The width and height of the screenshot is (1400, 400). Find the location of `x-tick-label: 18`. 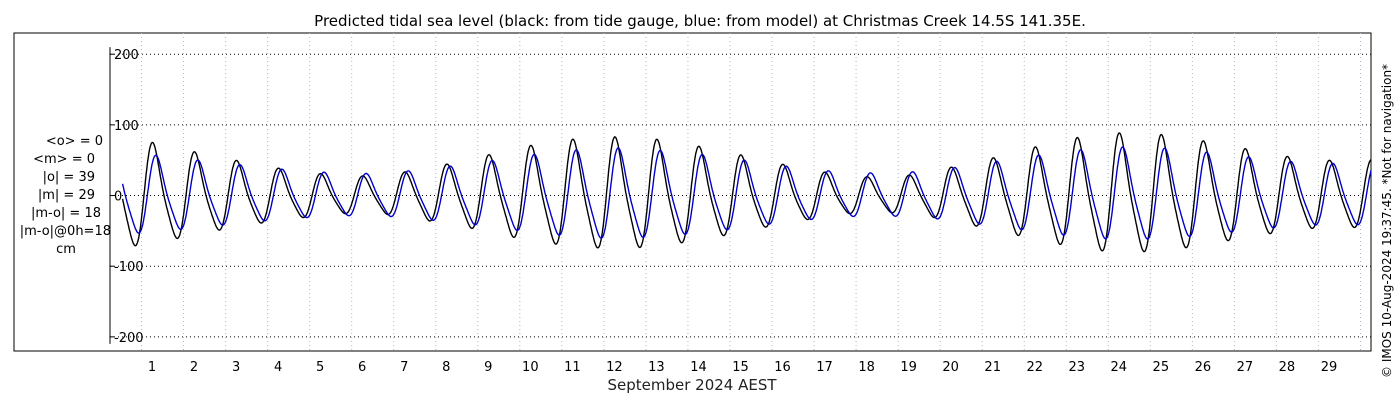

x-tick-label: 18 is located at coordinates (866, 367).